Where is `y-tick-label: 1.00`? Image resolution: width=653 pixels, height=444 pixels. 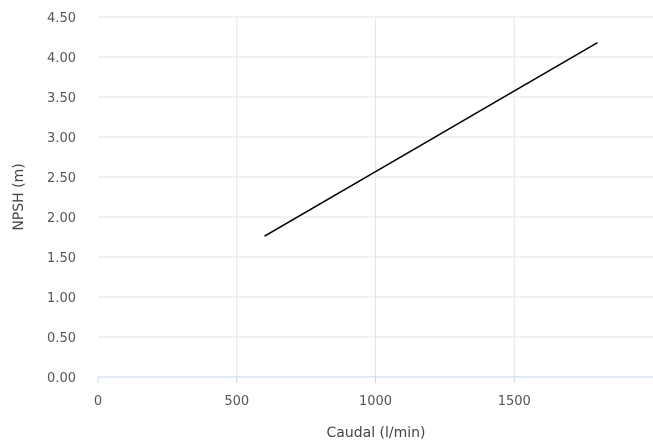 y-tick-label: 1.00 is located at coordinates (61, 298).